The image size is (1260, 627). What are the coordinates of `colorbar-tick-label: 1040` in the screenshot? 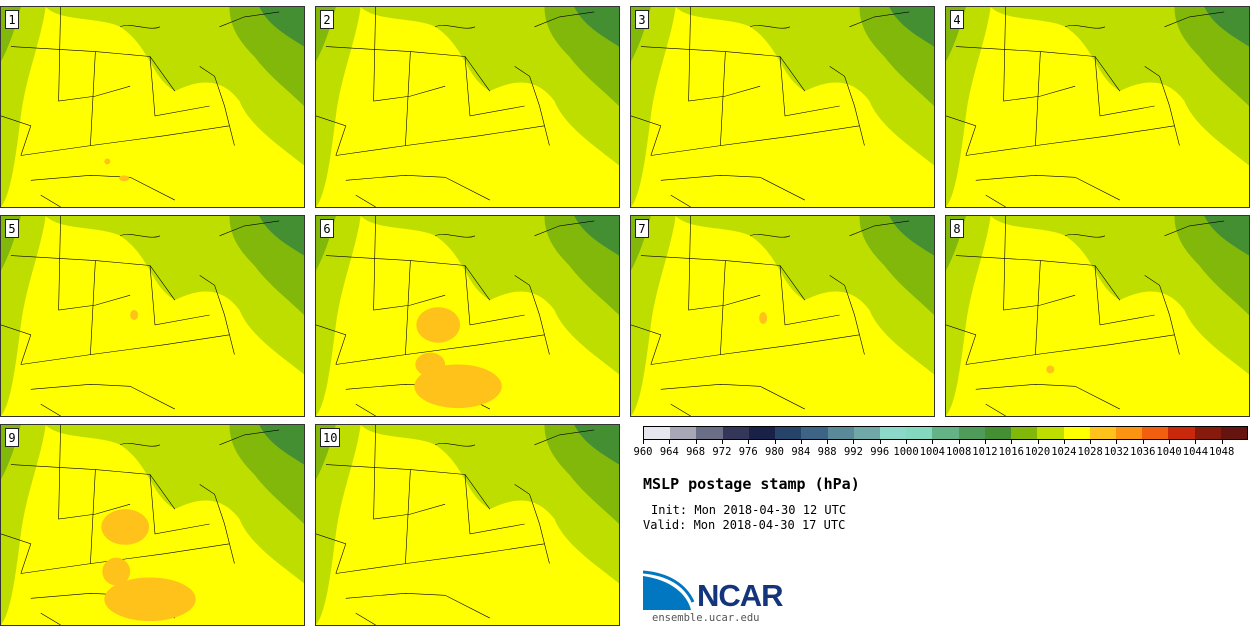 It's located at (1169, 452).